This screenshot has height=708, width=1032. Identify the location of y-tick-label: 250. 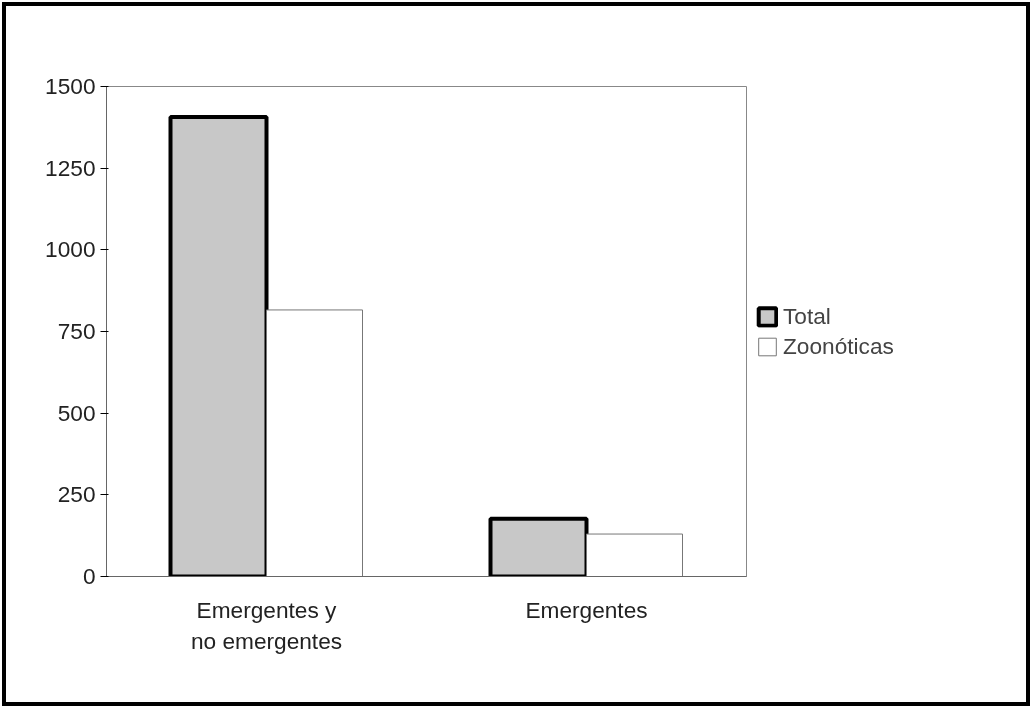
(76, 494).